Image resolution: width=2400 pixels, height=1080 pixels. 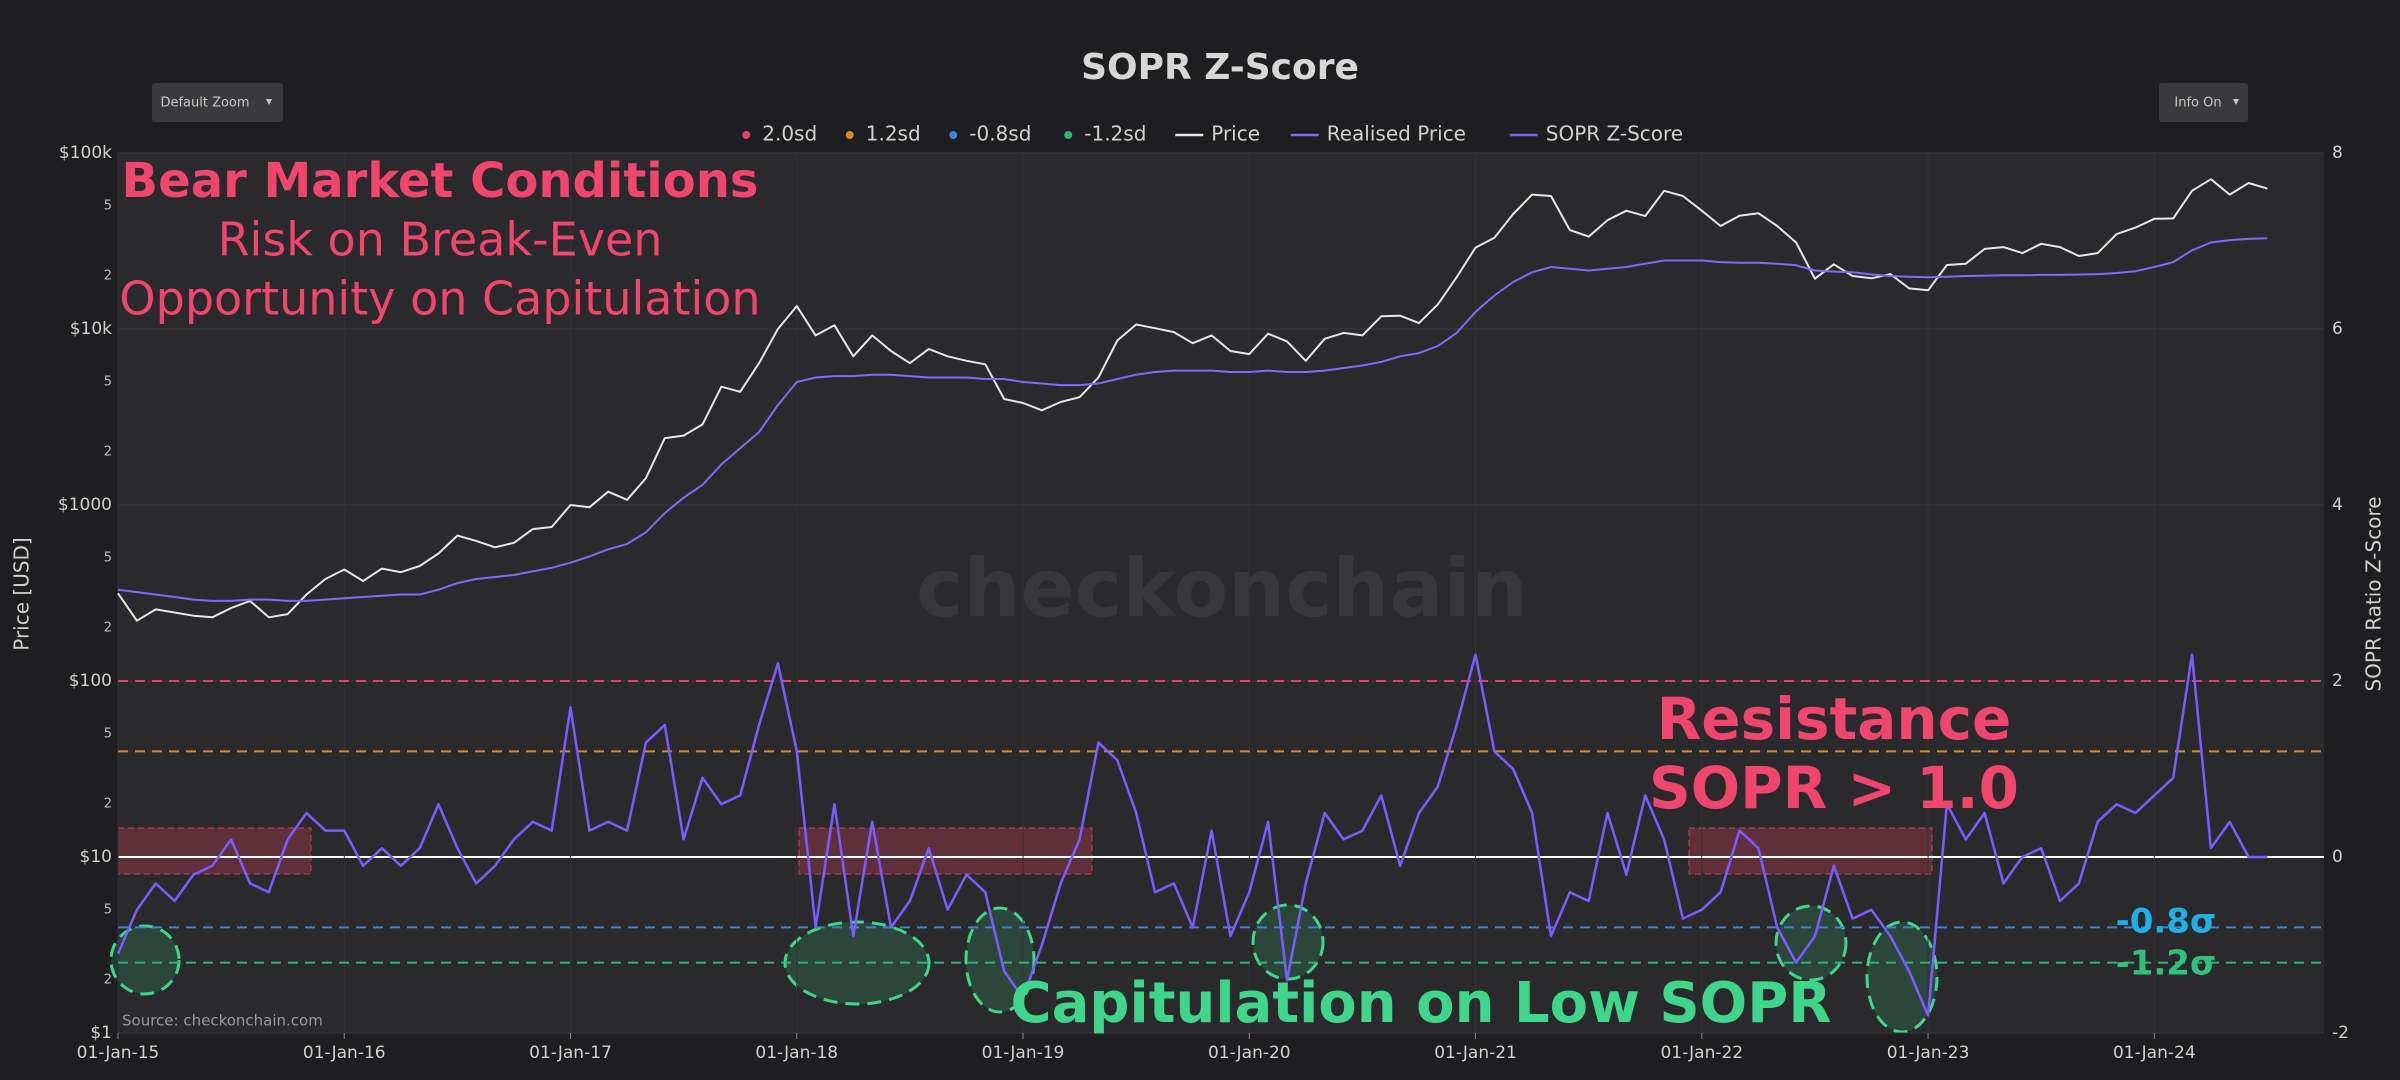 I want to click on y-tick-label: $1000, so click(x=85, y=505).